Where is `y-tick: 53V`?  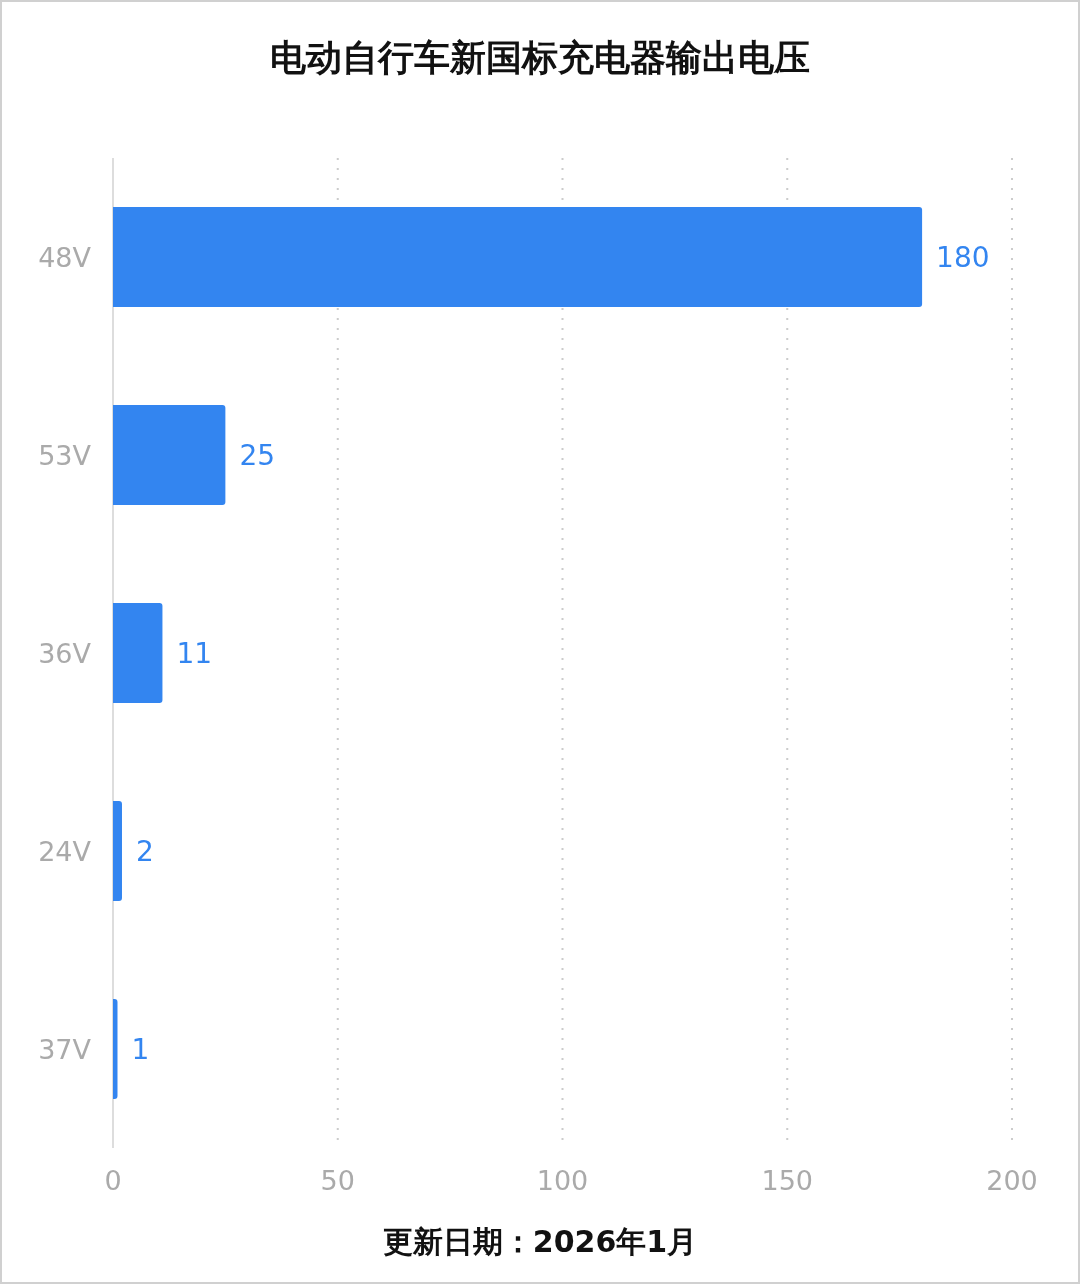 y-tick: 53V is located at coordinates (64, 455).